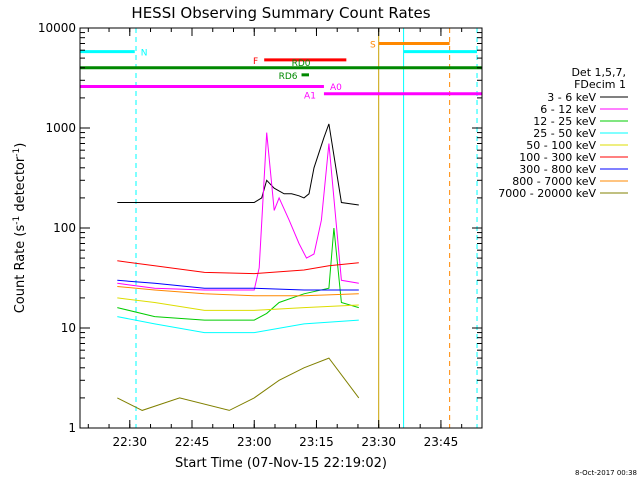 This screenshot has width=640, height=480. What do you see at coordinates (238, 285) in the screenshot?
I see `series-line-300-800-kev` at bounding box center [238, 285].